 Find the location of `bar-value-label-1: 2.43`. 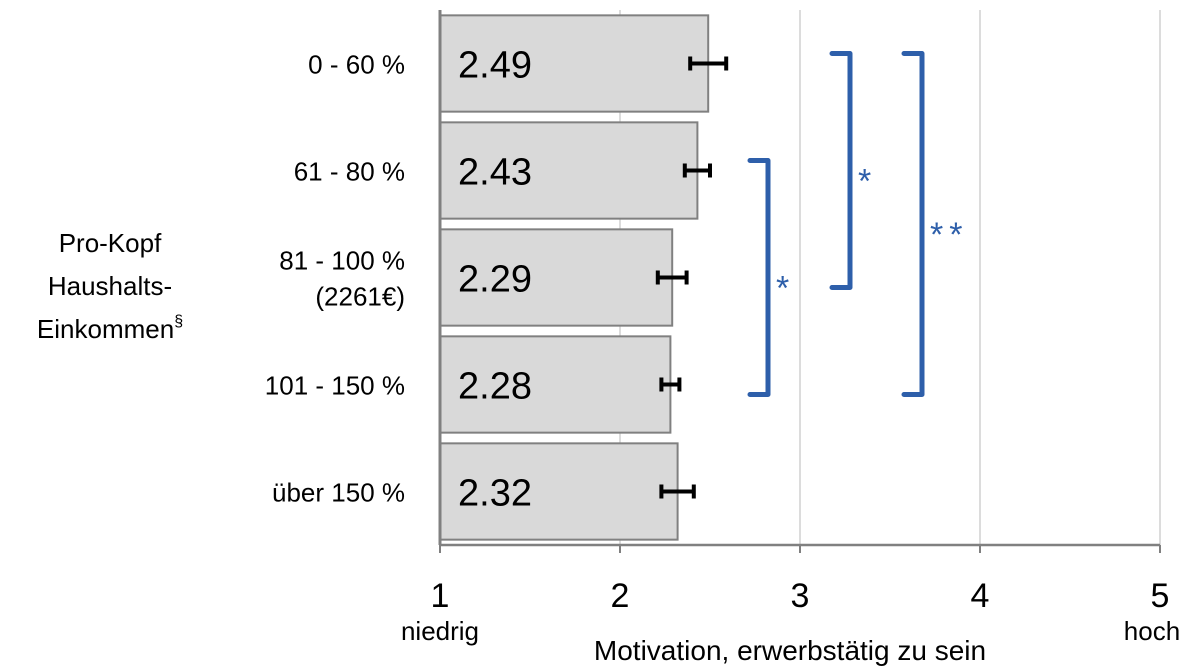

bar-value-label-1: 2.43 is located at coordinates (495, 173).